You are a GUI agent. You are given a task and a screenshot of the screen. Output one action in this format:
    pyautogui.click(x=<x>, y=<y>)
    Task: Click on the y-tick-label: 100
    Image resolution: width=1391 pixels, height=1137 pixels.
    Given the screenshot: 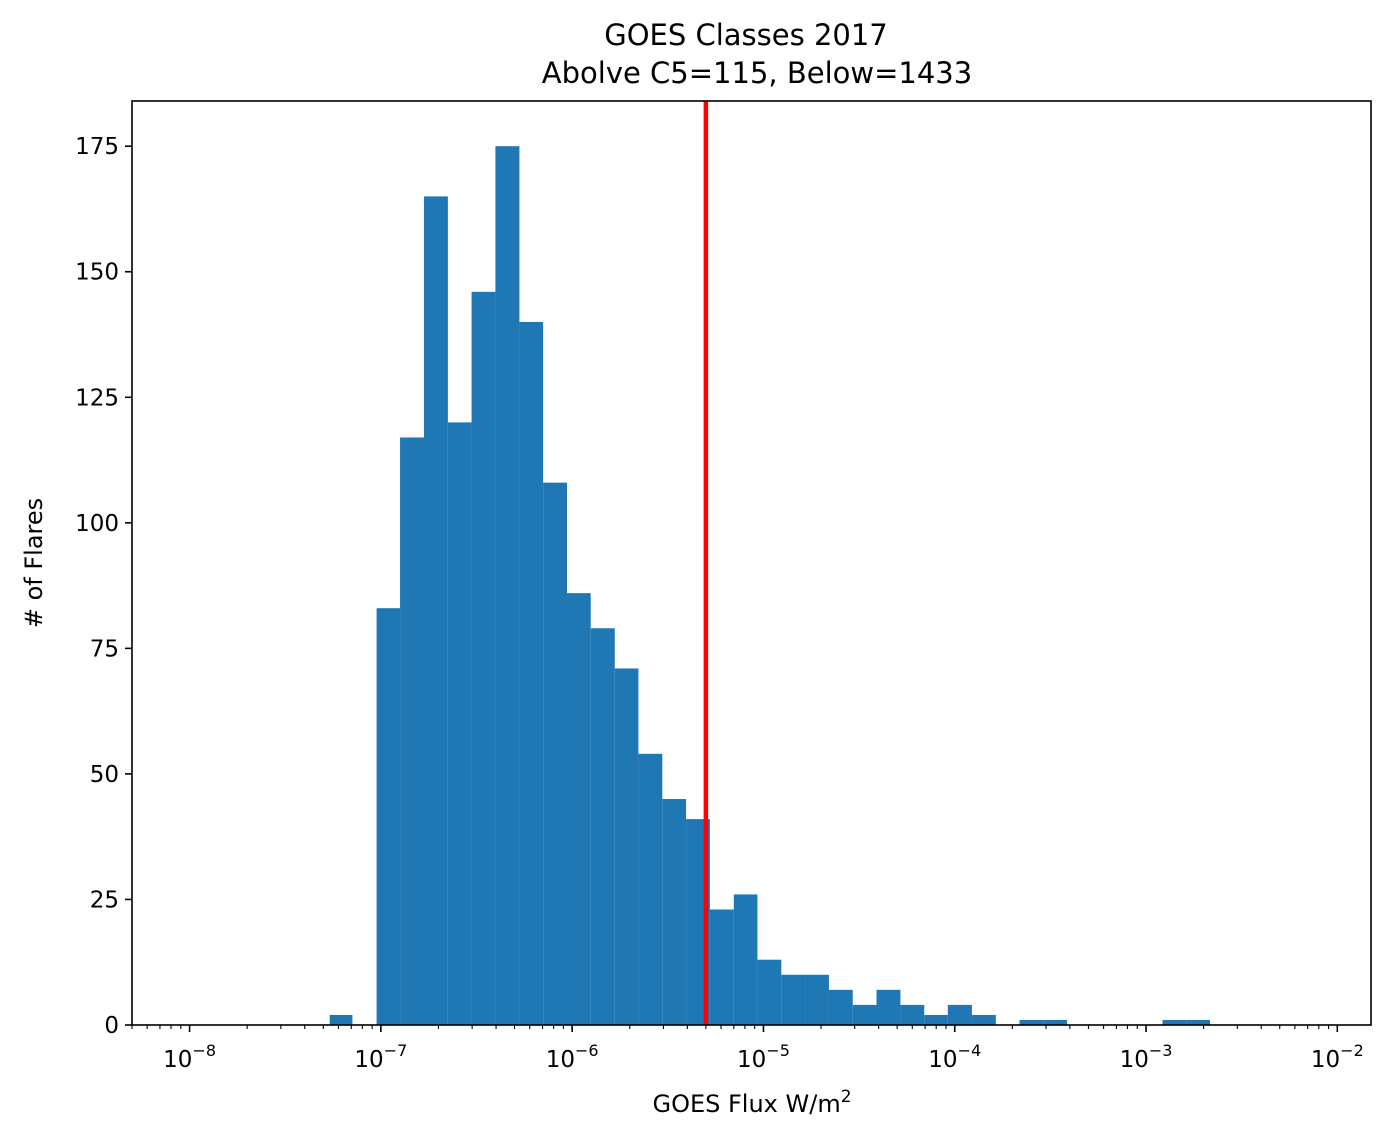 What is the action you would take?
    pyautogui.click(x=97, y=524)
    